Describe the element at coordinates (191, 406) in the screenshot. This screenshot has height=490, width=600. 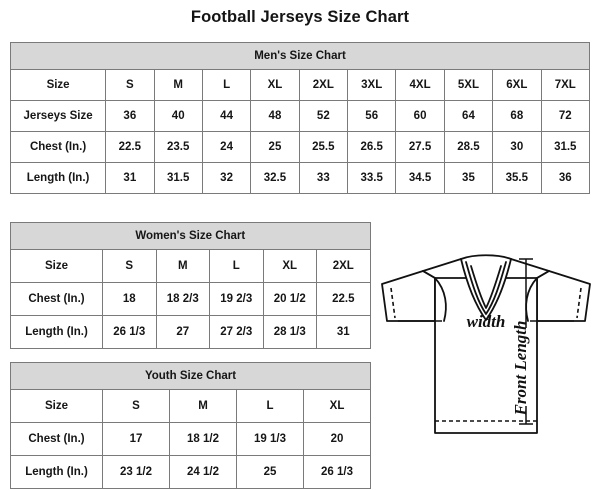
I see `table-header-row: Size S M L XL` at that location.